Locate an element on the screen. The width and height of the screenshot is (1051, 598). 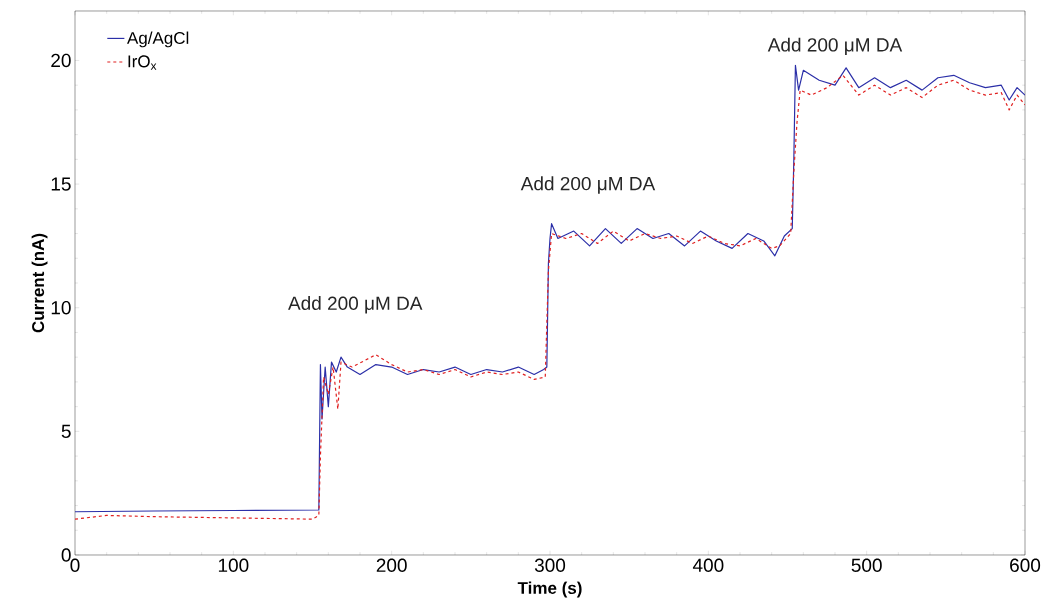
x-tick-label: 400 is located at coordinates (708, 565).